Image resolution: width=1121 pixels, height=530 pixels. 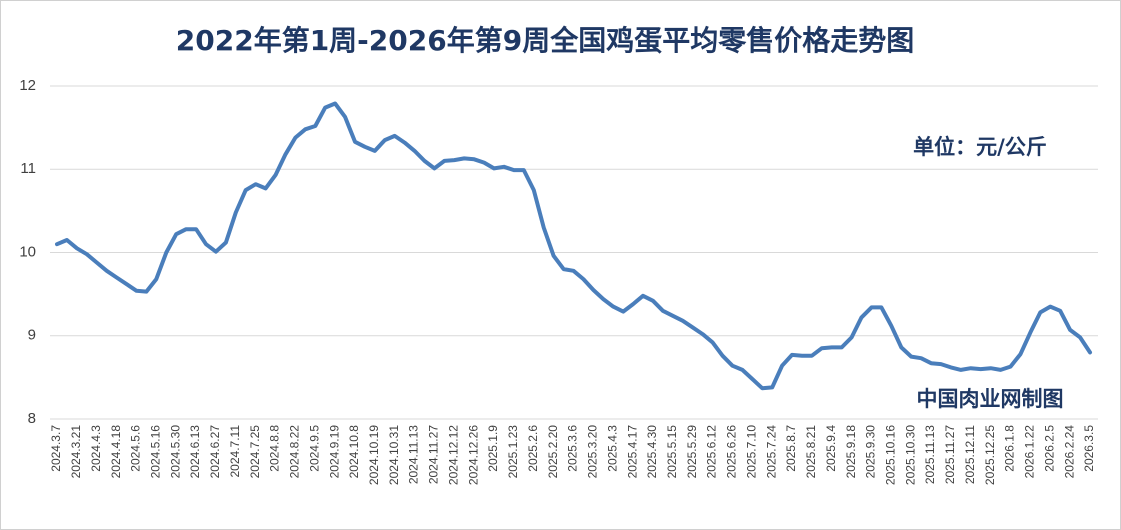 I want to click on x-tick-label: 2024.4.3, so click(x=96, y=448).